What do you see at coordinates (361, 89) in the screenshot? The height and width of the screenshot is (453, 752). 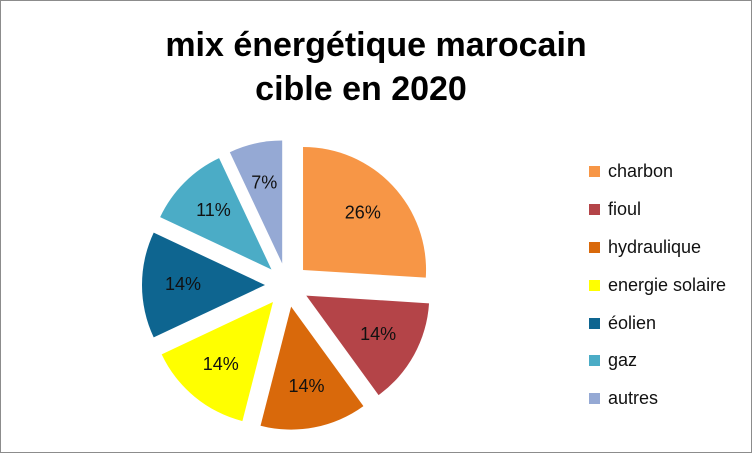 I see `chart-title-line-2: cible en 2020` at bounding box center [361, 89].